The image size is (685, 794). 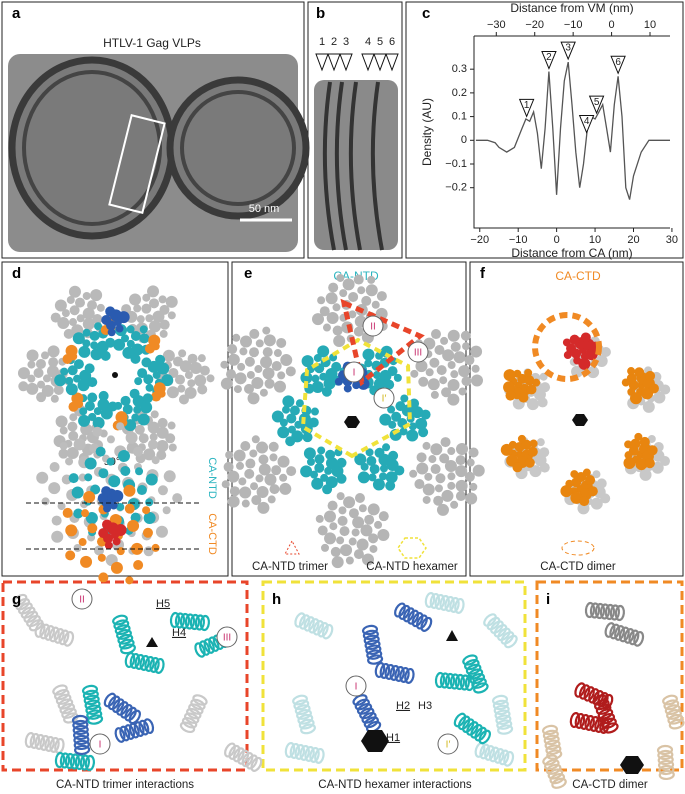 What do you see at coordinates (238, 148) in the screenshot?
I see `vlp` at bounding box center [238, 148].